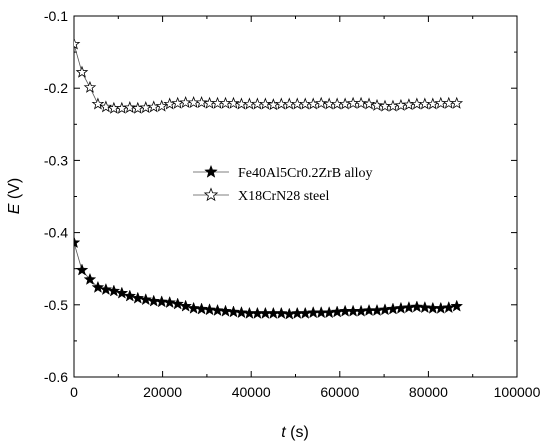 The height and width of the screenshot is (446, 550). I want to click on legend: Fe40Al5Cr0.2ZrB alloy X18CrN28 steel, so click(283, 184).